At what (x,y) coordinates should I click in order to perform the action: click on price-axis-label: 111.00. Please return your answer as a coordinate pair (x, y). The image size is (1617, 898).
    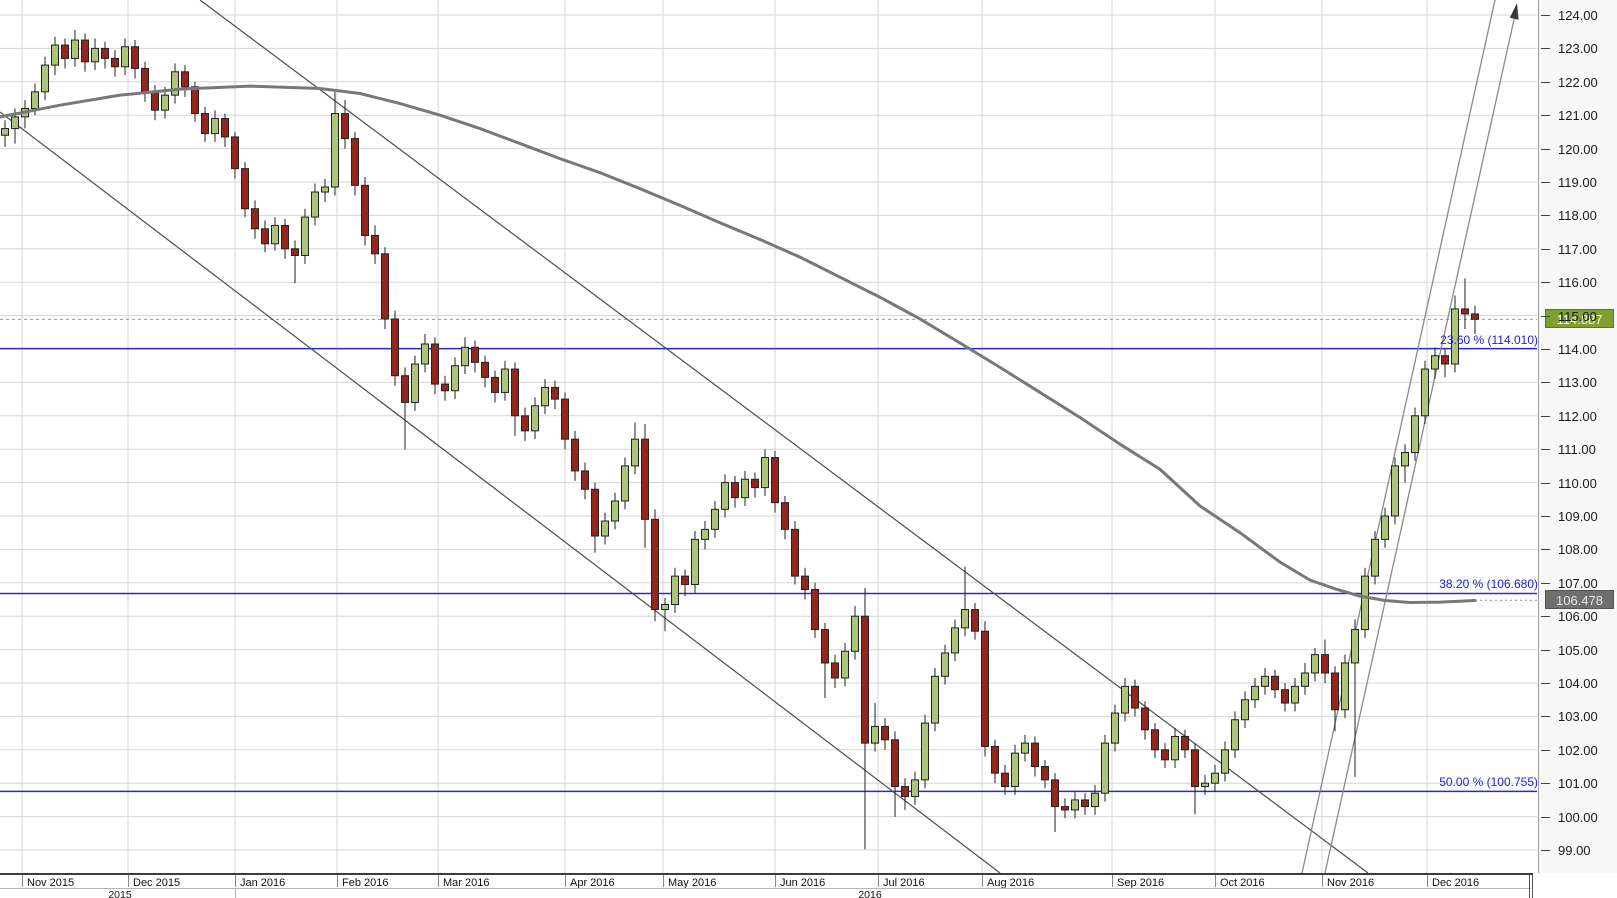
    Looking at the image, I should click on (1577, 450).